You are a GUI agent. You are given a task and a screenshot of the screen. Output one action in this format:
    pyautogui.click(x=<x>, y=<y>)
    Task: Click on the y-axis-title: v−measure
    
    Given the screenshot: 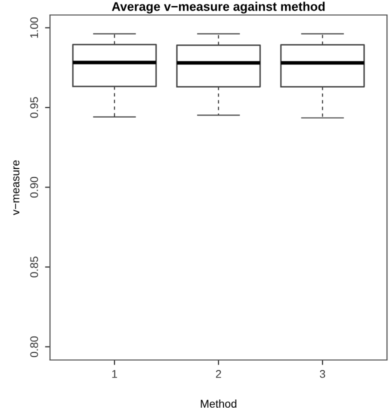 What is the action you would take?
    pyautogui.click(x=16, y=188)
    